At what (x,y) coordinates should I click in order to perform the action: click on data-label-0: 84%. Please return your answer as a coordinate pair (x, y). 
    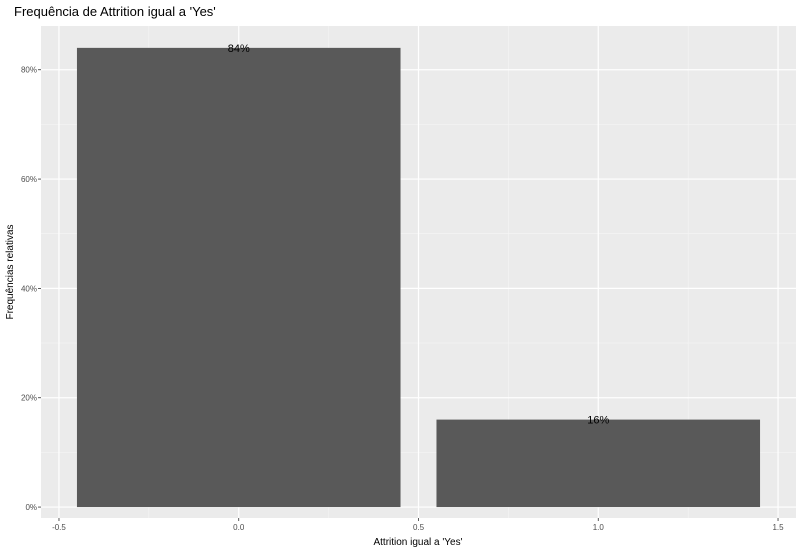
    Looking at the image, I should click on (239, 49).